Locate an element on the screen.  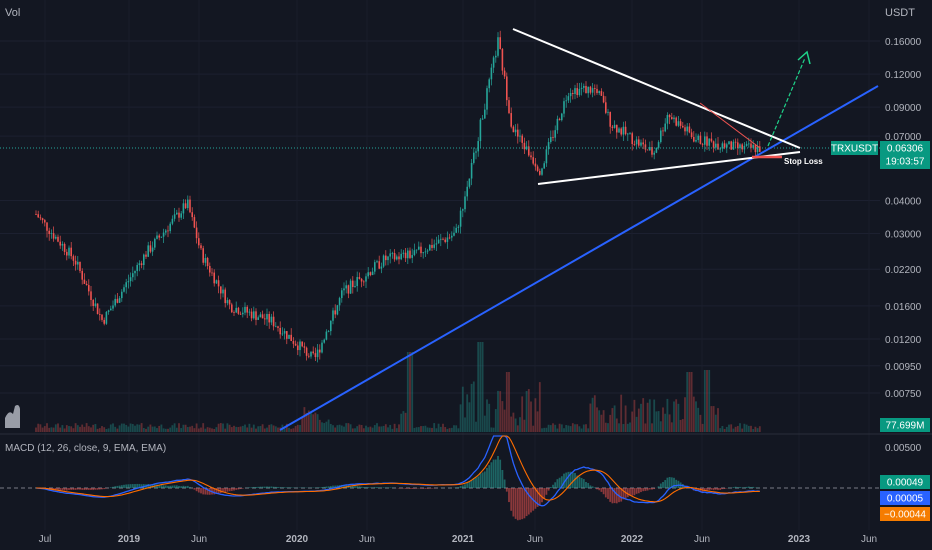
time-axis: Jul 2019 Jun 2020 Jun 2021 Jun 2022 Jun 2023 Jun is located at coordinates (458, 539).